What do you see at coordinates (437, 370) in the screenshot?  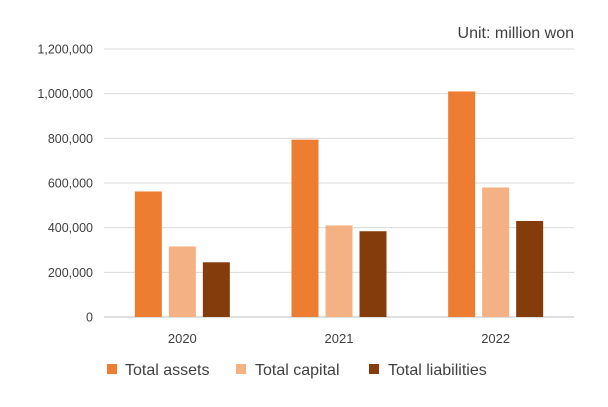 I see `legend-label: Total liabilities` at bounding box center [437, 370].